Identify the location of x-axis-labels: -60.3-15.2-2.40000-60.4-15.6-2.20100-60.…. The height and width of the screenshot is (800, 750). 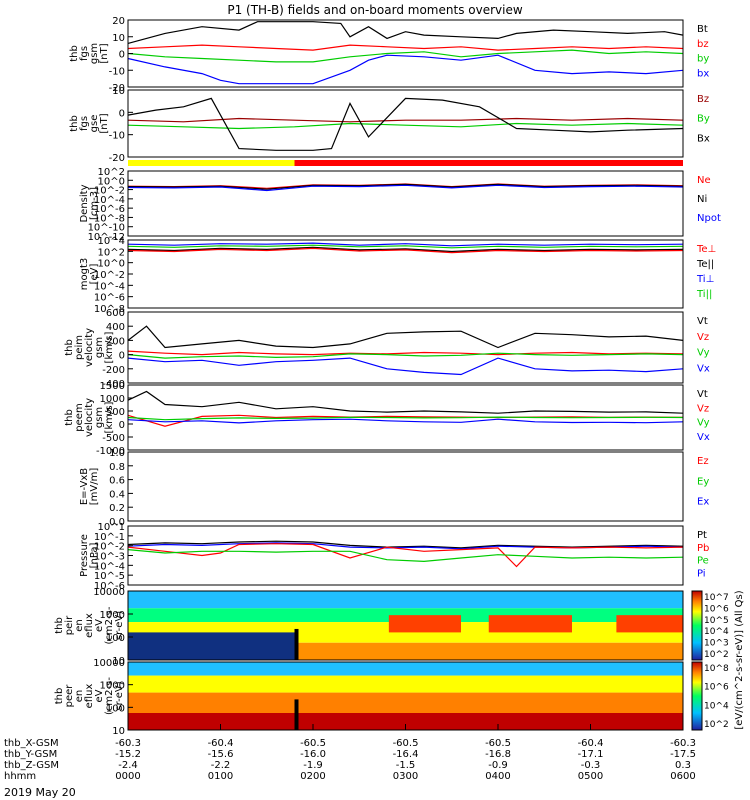
(350, 753).